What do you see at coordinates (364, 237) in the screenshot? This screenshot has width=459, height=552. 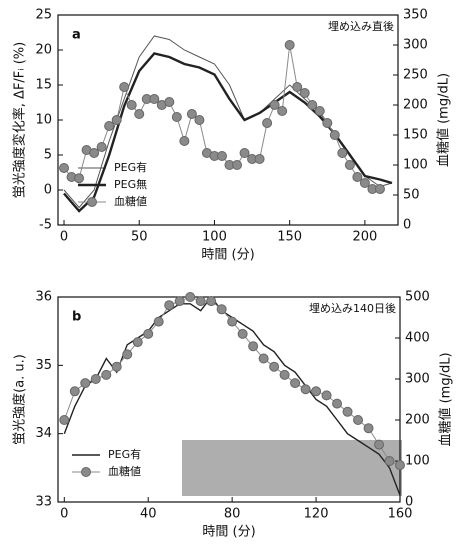 I see `x-tick-label: 200` at bounding box center [364, 237].